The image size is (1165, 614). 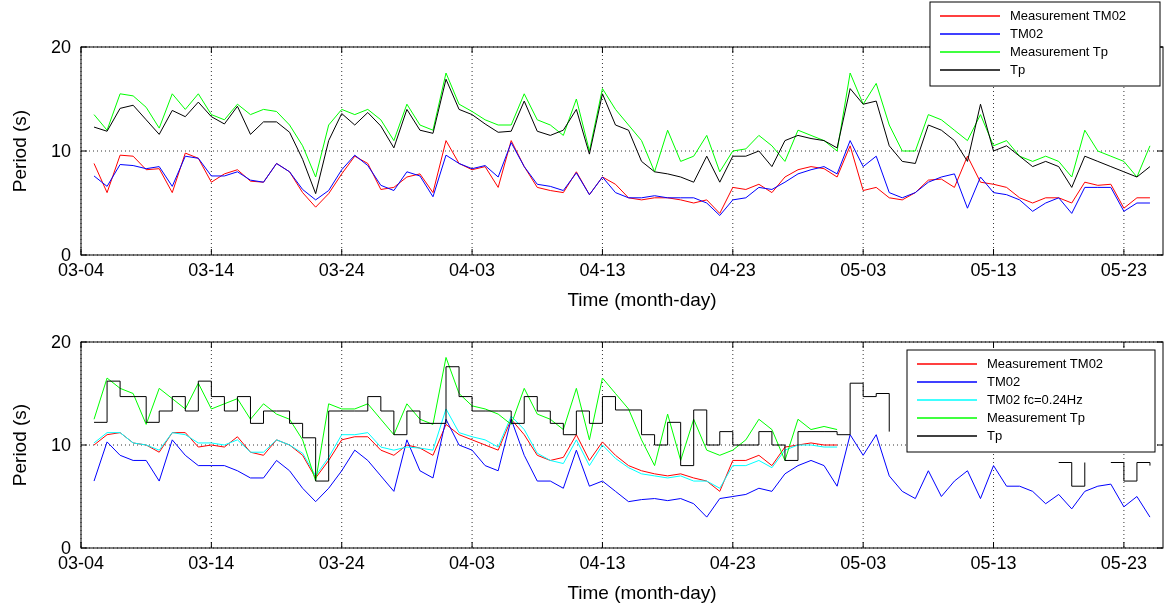 I want to click on series-label: Tp, so click(x=995, y=435).